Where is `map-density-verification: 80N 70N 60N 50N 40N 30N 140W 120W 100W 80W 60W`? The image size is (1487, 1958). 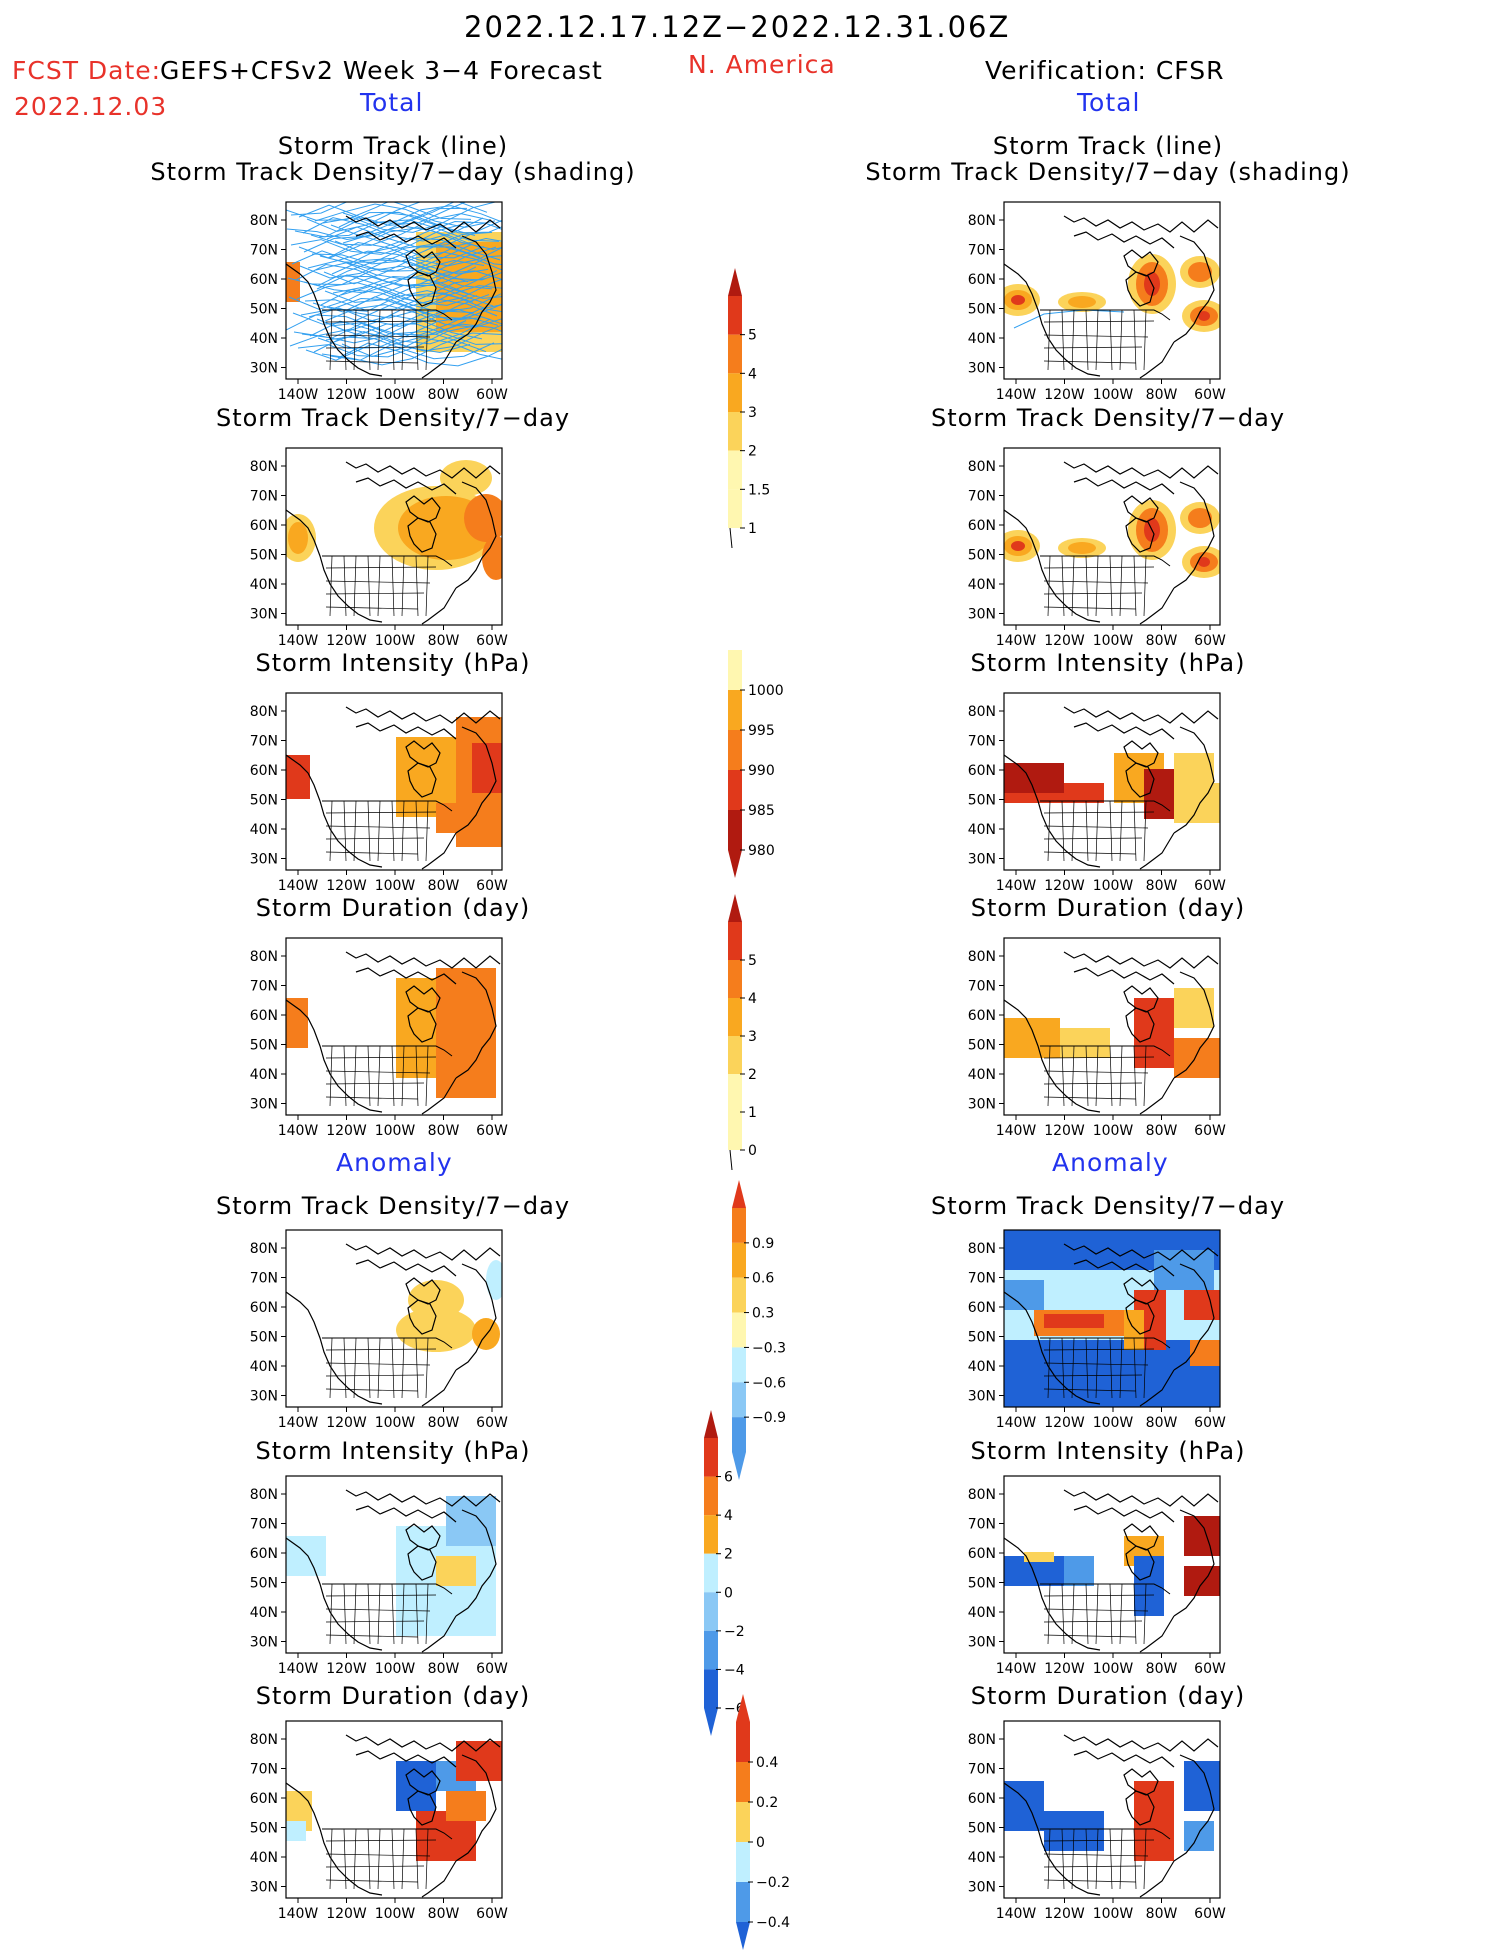
map-density-verification: 80N 70N 60N 50N 40N 30N 140W 120W 100W 80W 60W is located at coordinates (1092, 552).